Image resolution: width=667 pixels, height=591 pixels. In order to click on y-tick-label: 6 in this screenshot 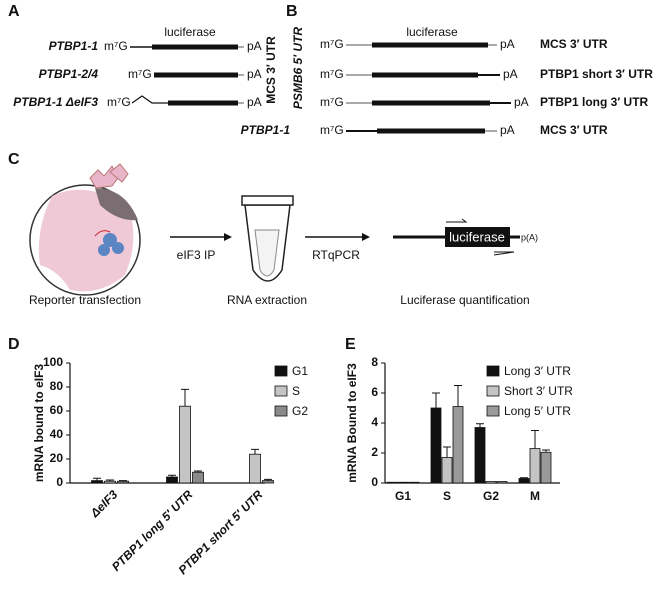, I will do `click(374, 392)`.